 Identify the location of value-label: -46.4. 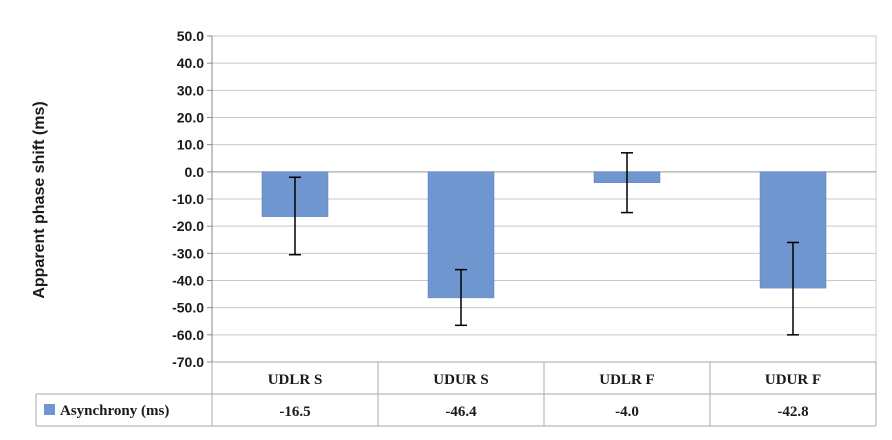
(461, 412).